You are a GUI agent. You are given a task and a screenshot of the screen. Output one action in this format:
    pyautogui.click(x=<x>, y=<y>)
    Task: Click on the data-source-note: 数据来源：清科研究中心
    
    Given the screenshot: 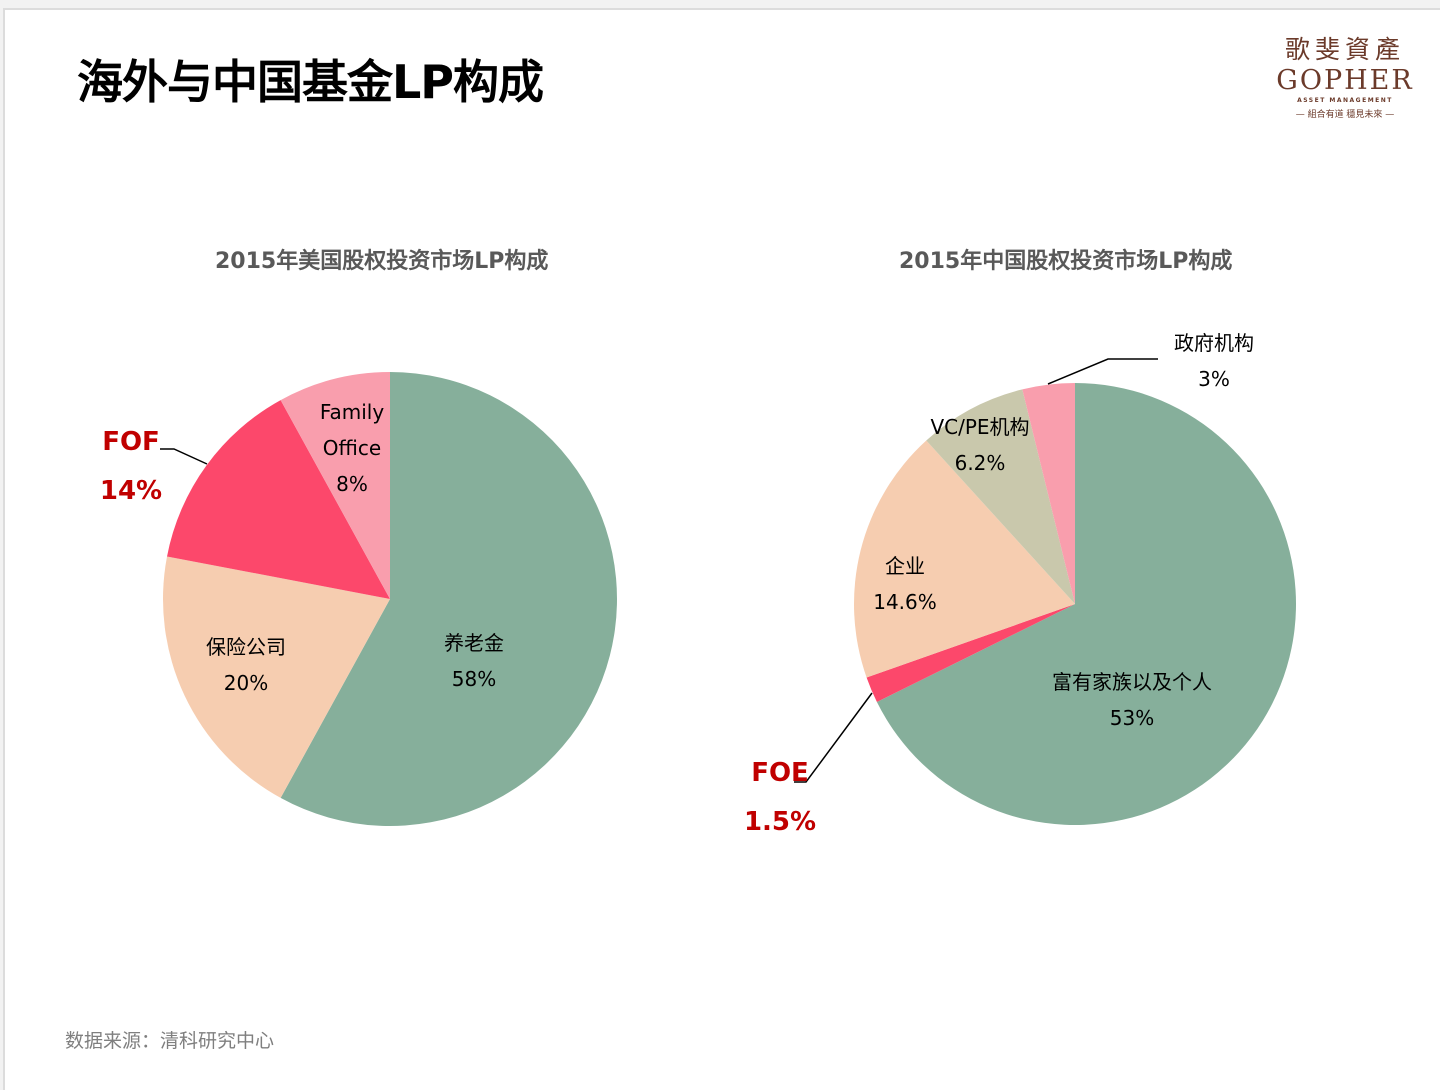 What is the action you would take?
    pyautogui.click(x=170, y=1041)
    